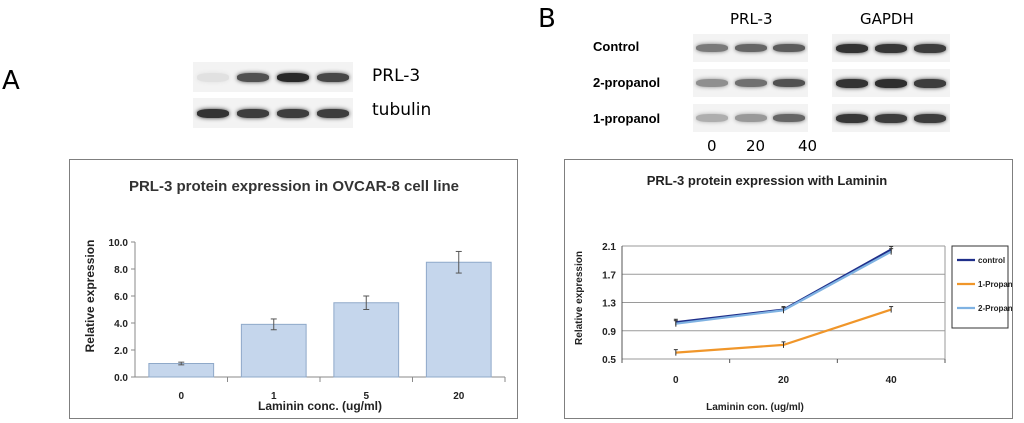  Describe the element at coordinates (887, 19) in the screenshot. I see `blot-header-gapdh: GAPDH` at that location.